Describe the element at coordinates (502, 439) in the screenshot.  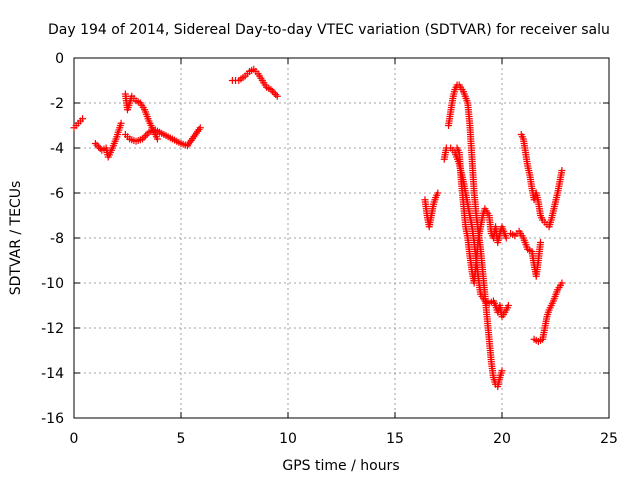
I see `x-tick-label: 20` at that location.